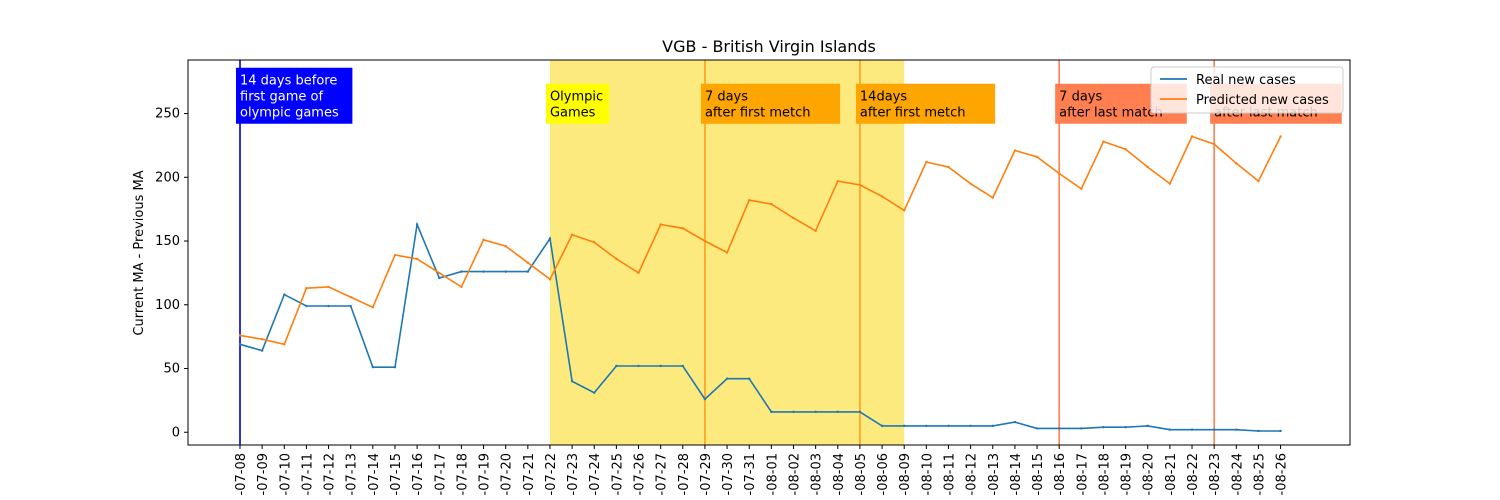  Describe the element at coordinates (1246, 80) in the screenshot. I see `legend-label-0: Real new cases` at that location.